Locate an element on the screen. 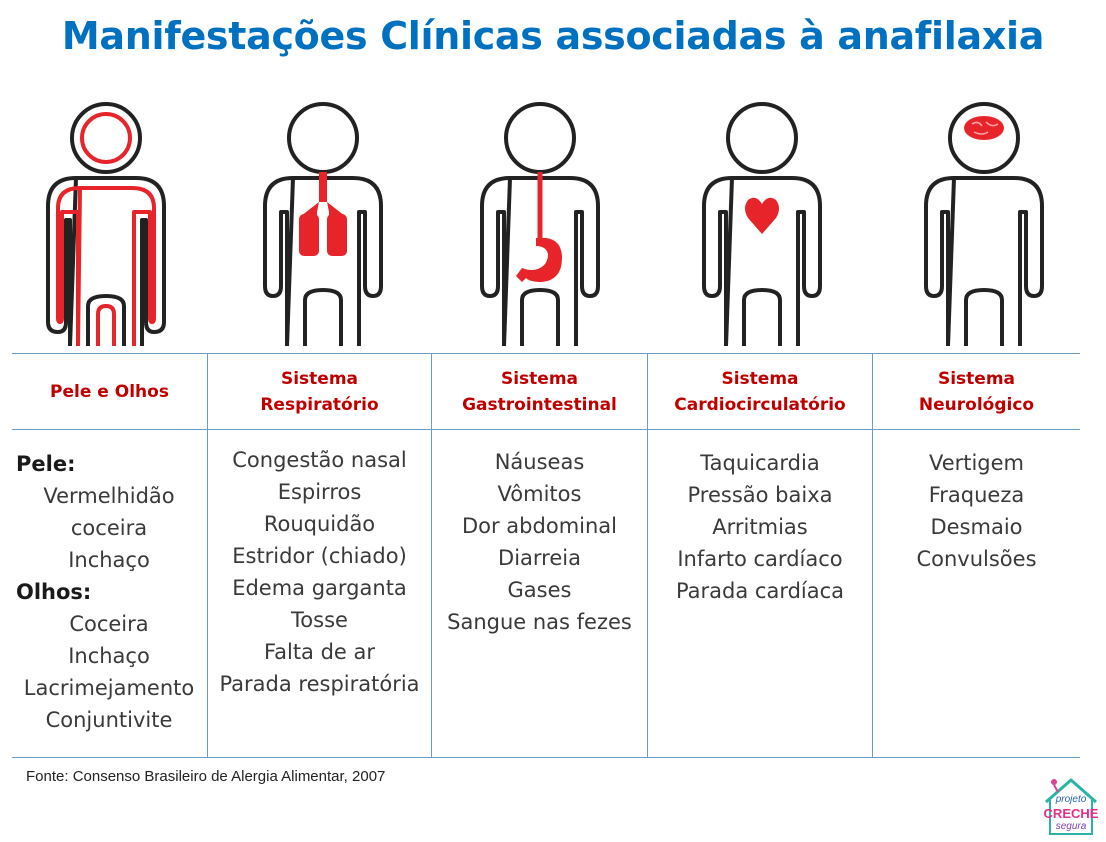 The width and height of the screenshot is (1106, 842). list-item: Pressão baixa is located at coordinates (760, 495).